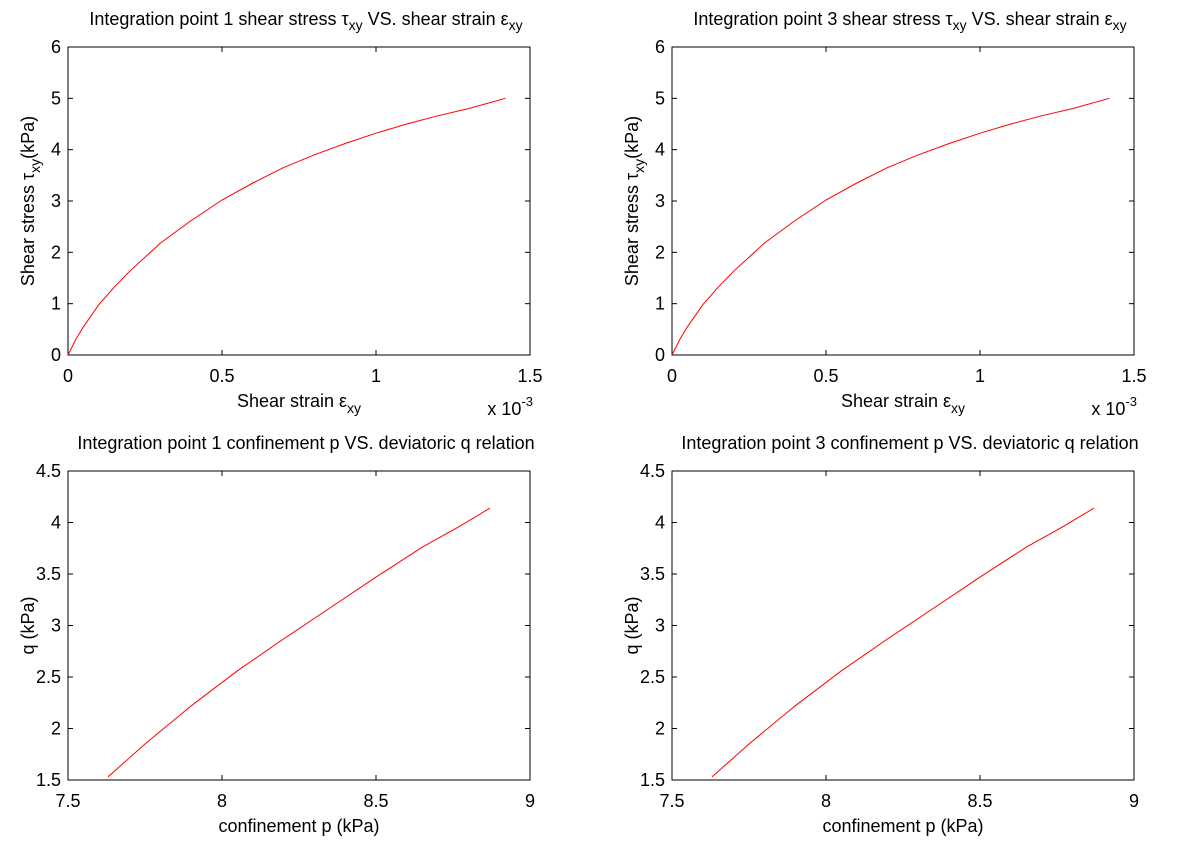  What do you see at coordinates (215, 19) in the screenshot?
I see `chart-title-text: Integration point 1 shear stress` at bounding box center [215, 19].